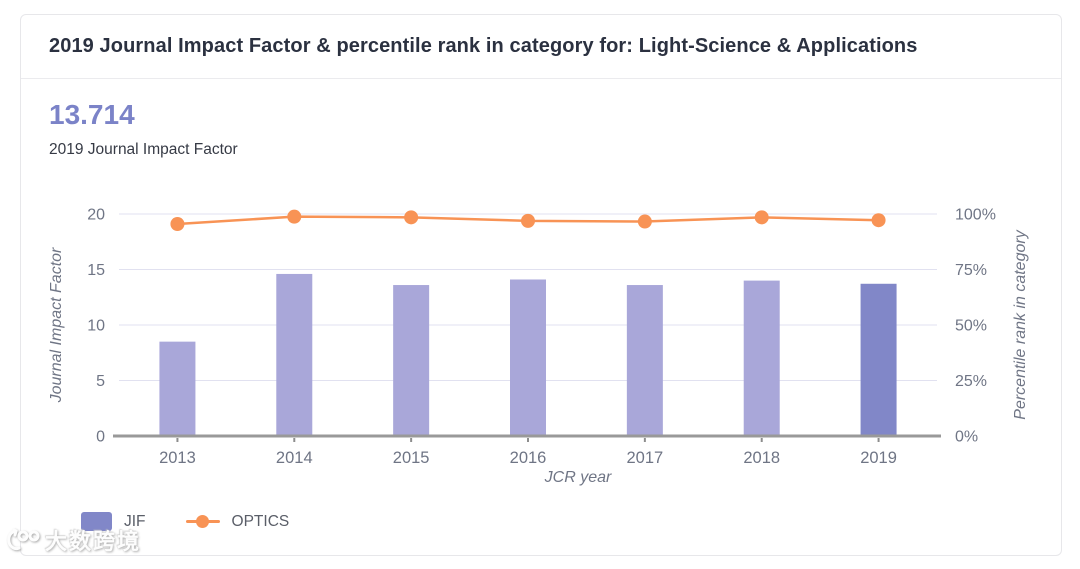 The width and height of the screenshot is (1080, 569). What do you see at coordinates (143, 149) in the screenshot?
I see `metric-label: 2019 Journal Impact Factor` at bounding box center [143, 149].